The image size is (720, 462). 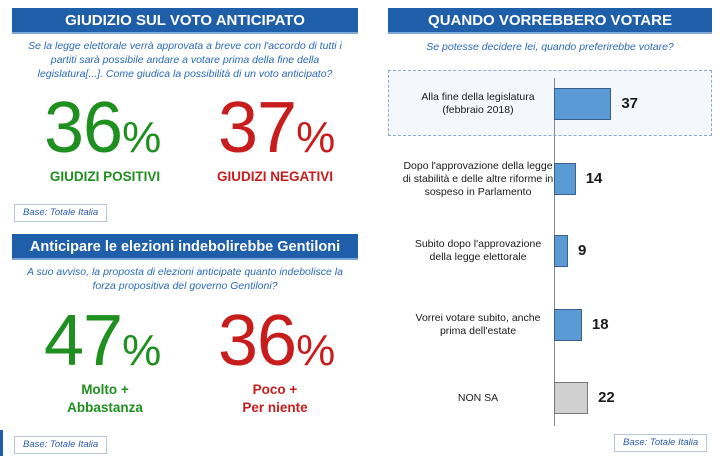 I want to click on left-accent-line, so click(x=1, y=443).